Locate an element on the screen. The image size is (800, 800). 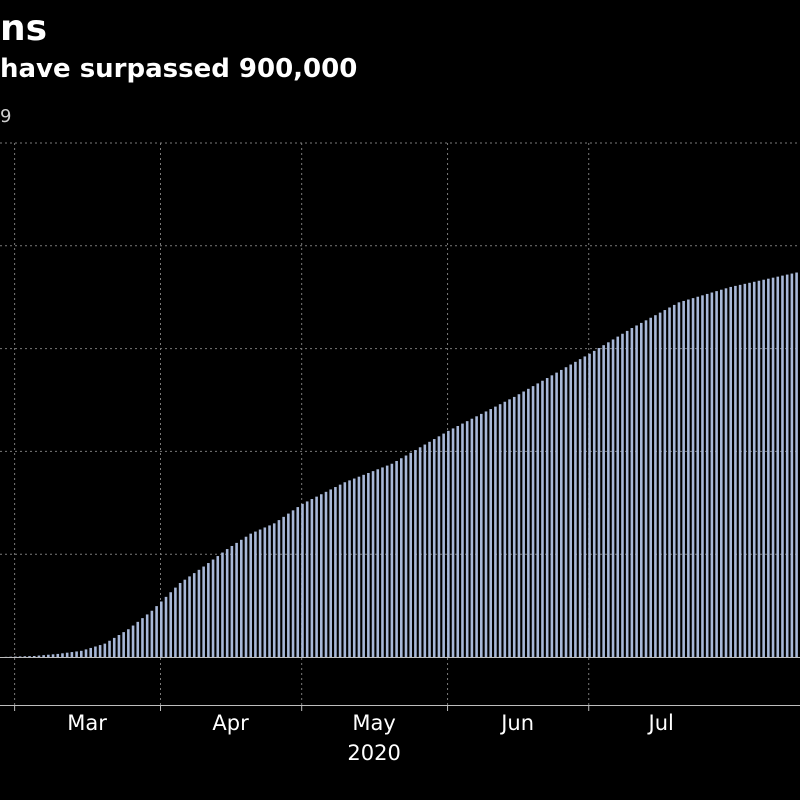
chart-unit-label: 9 is located at coordinates (6, 116).